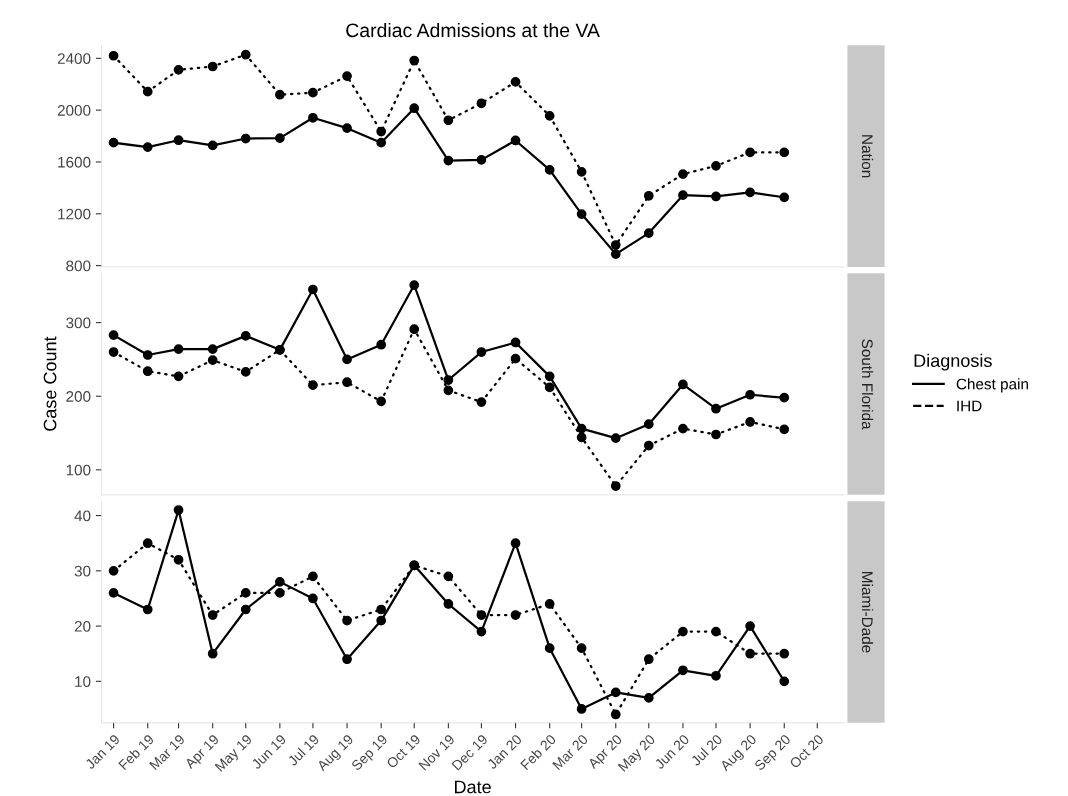 This screenshot has height=796, width=1068. Describe the element at coordinates (50, 383) in the screenshot. I see `y-axis-title: Case Count` at that location.